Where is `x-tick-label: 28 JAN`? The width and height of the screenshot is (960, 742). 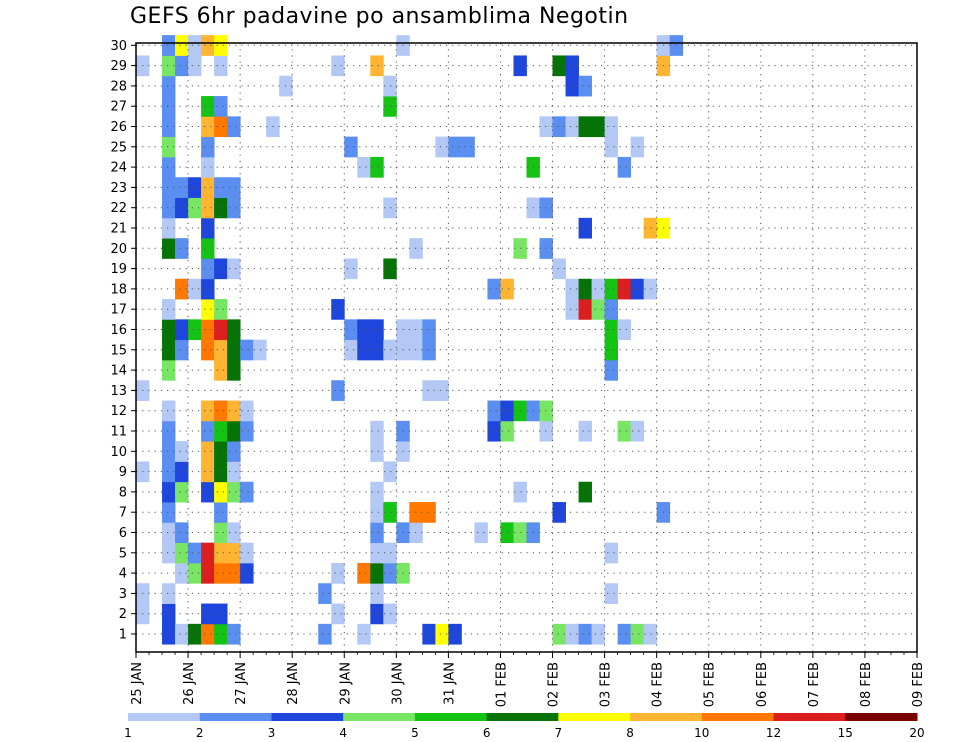
x-tick-label: 28 JAN is located at coordinates (293, 683).